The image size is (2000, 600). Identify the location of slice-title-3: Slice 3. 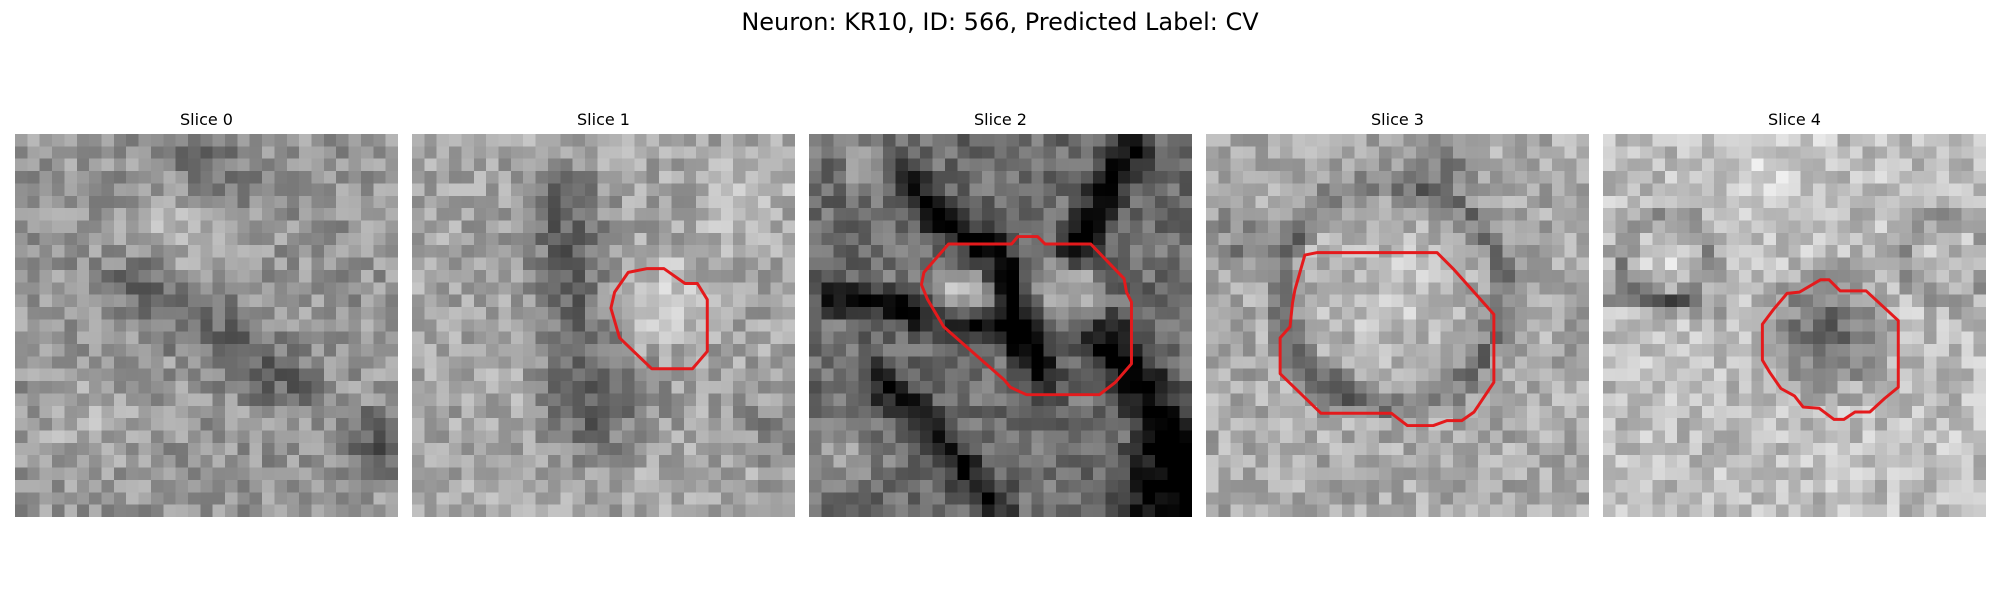
(1397, 119).